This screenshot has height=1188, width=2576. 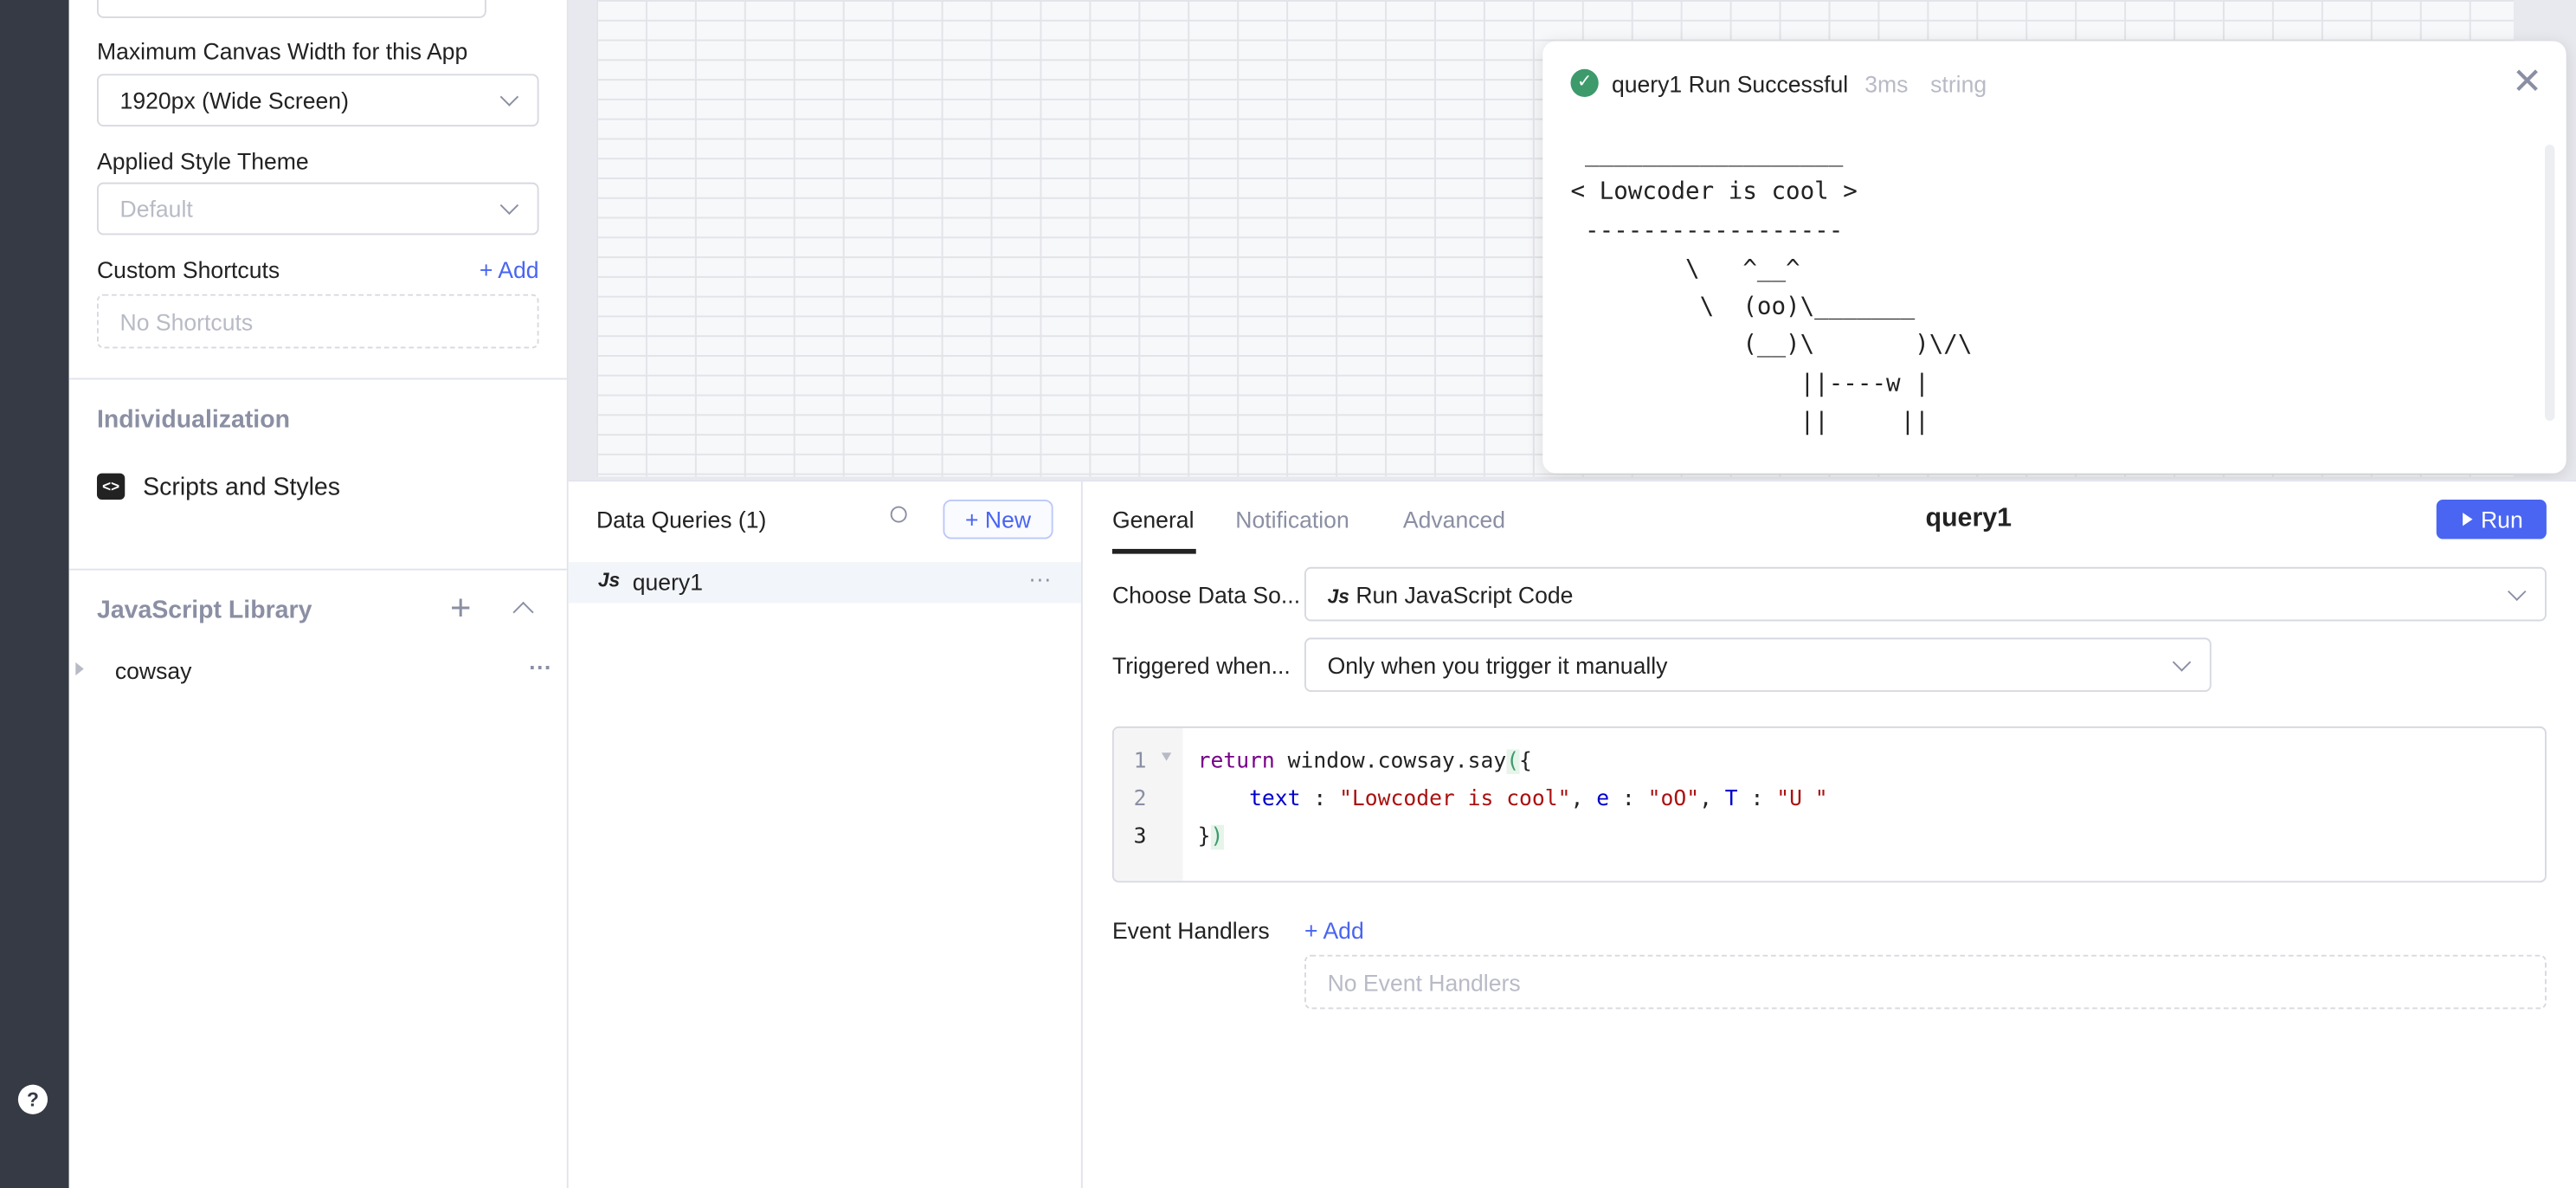 What do you see at coordinates (1148, 804) in the screenshot?
I see `line-gutter: 1 2 3` at bounding box center [1148, 804].